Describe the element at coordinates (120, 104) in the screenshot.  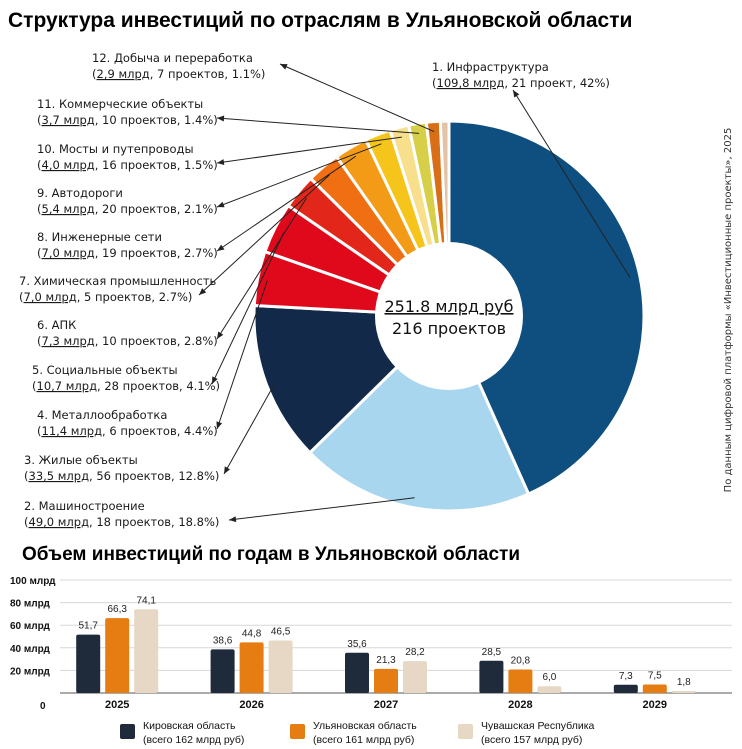
I see `slice-label-name: 11. Коммерческие объекты` at that location.